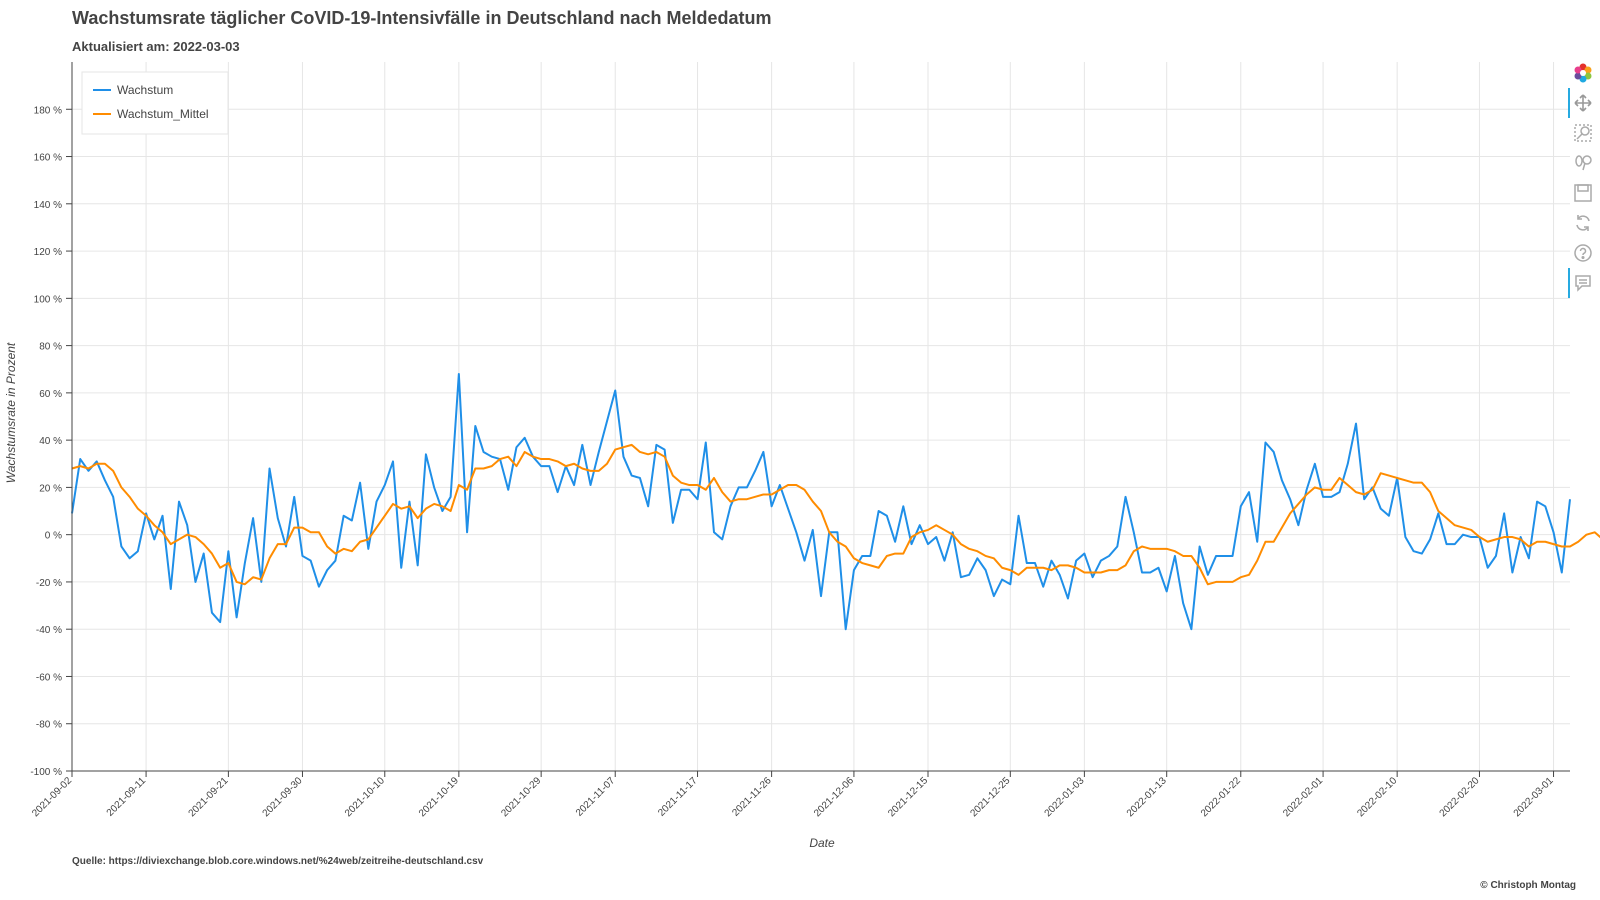  What do you see at coordinates (48, 205) in the screenshot?
I see `y-tick-label: 140 %` at bounding box center [48, 205].